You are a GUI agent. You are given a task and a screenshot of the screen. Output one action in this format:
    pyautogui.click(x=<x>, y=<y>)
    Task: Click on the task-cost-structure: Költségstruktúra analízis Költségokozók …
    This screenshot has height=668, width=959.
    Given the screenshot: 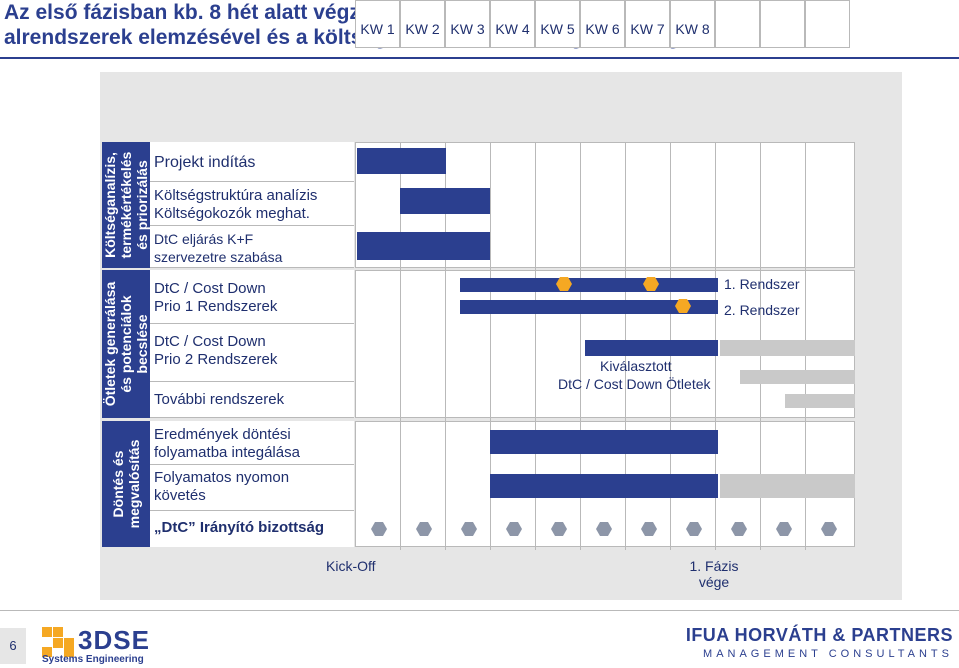 What is the action you would take?
    pyautogui.click(x=252, y=204)
    